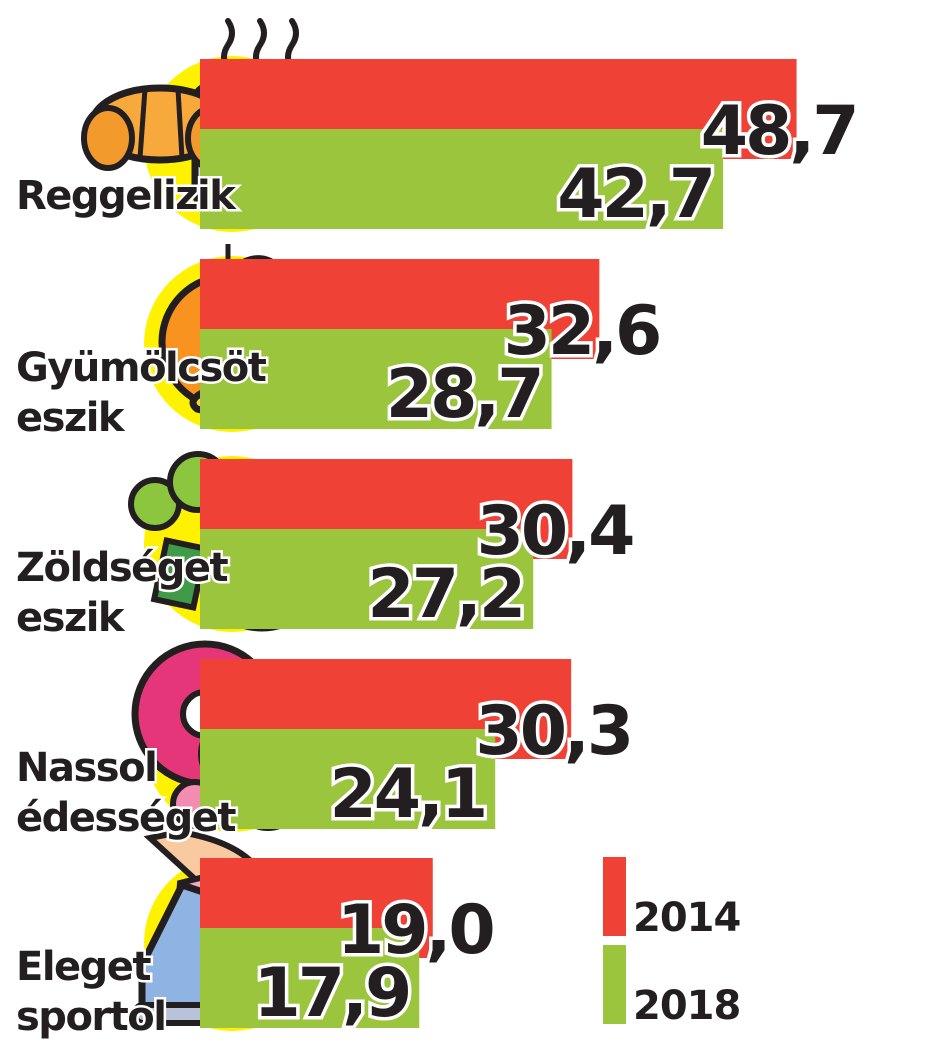 This screenshot has height=1053, width=933. Describe the element at coordinates (553, 731) in the screenshot. I see `value-label-2014-3: 30,3` at that location.